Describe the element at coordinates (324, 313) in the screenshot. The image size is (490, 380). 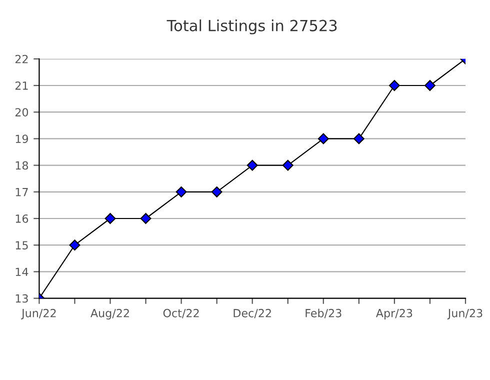
I see `x-tick-label: Feb/23` at that location.